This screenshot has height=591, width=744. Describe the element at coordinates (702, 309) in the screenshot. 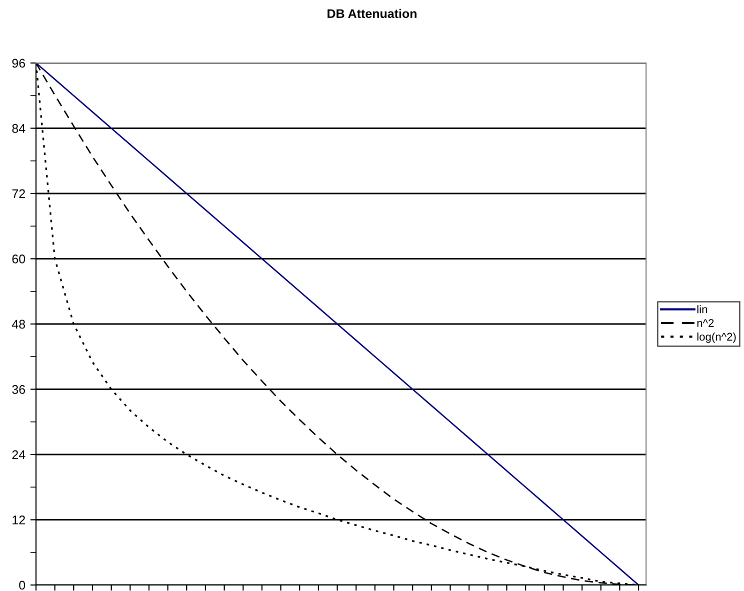

I see `legend-label: lin` at that location.